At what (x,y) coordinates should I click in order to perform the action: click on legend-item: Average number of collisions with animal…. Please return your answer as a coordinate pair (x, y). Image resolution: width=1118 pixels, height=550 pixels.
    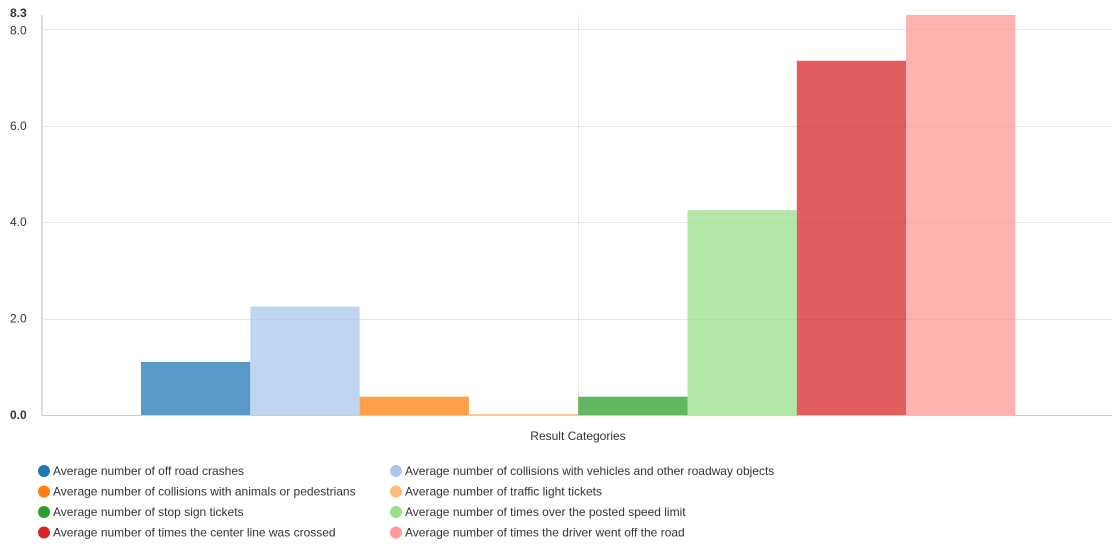
    Looking at the image, I should click on (197, 492).